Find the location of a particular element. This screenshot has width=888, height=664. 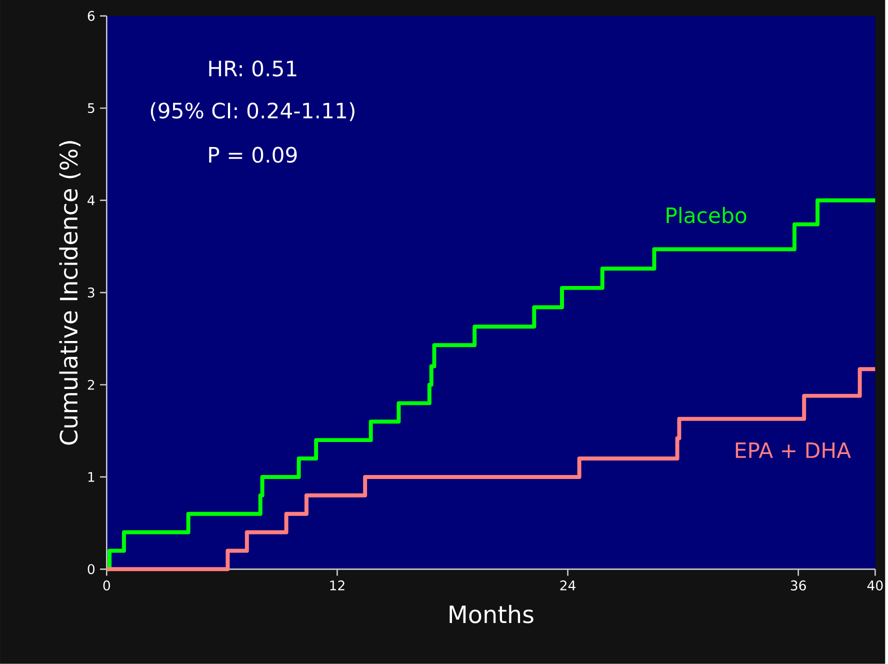

y-tick-label: 1 is located at coordinates (91, 477).